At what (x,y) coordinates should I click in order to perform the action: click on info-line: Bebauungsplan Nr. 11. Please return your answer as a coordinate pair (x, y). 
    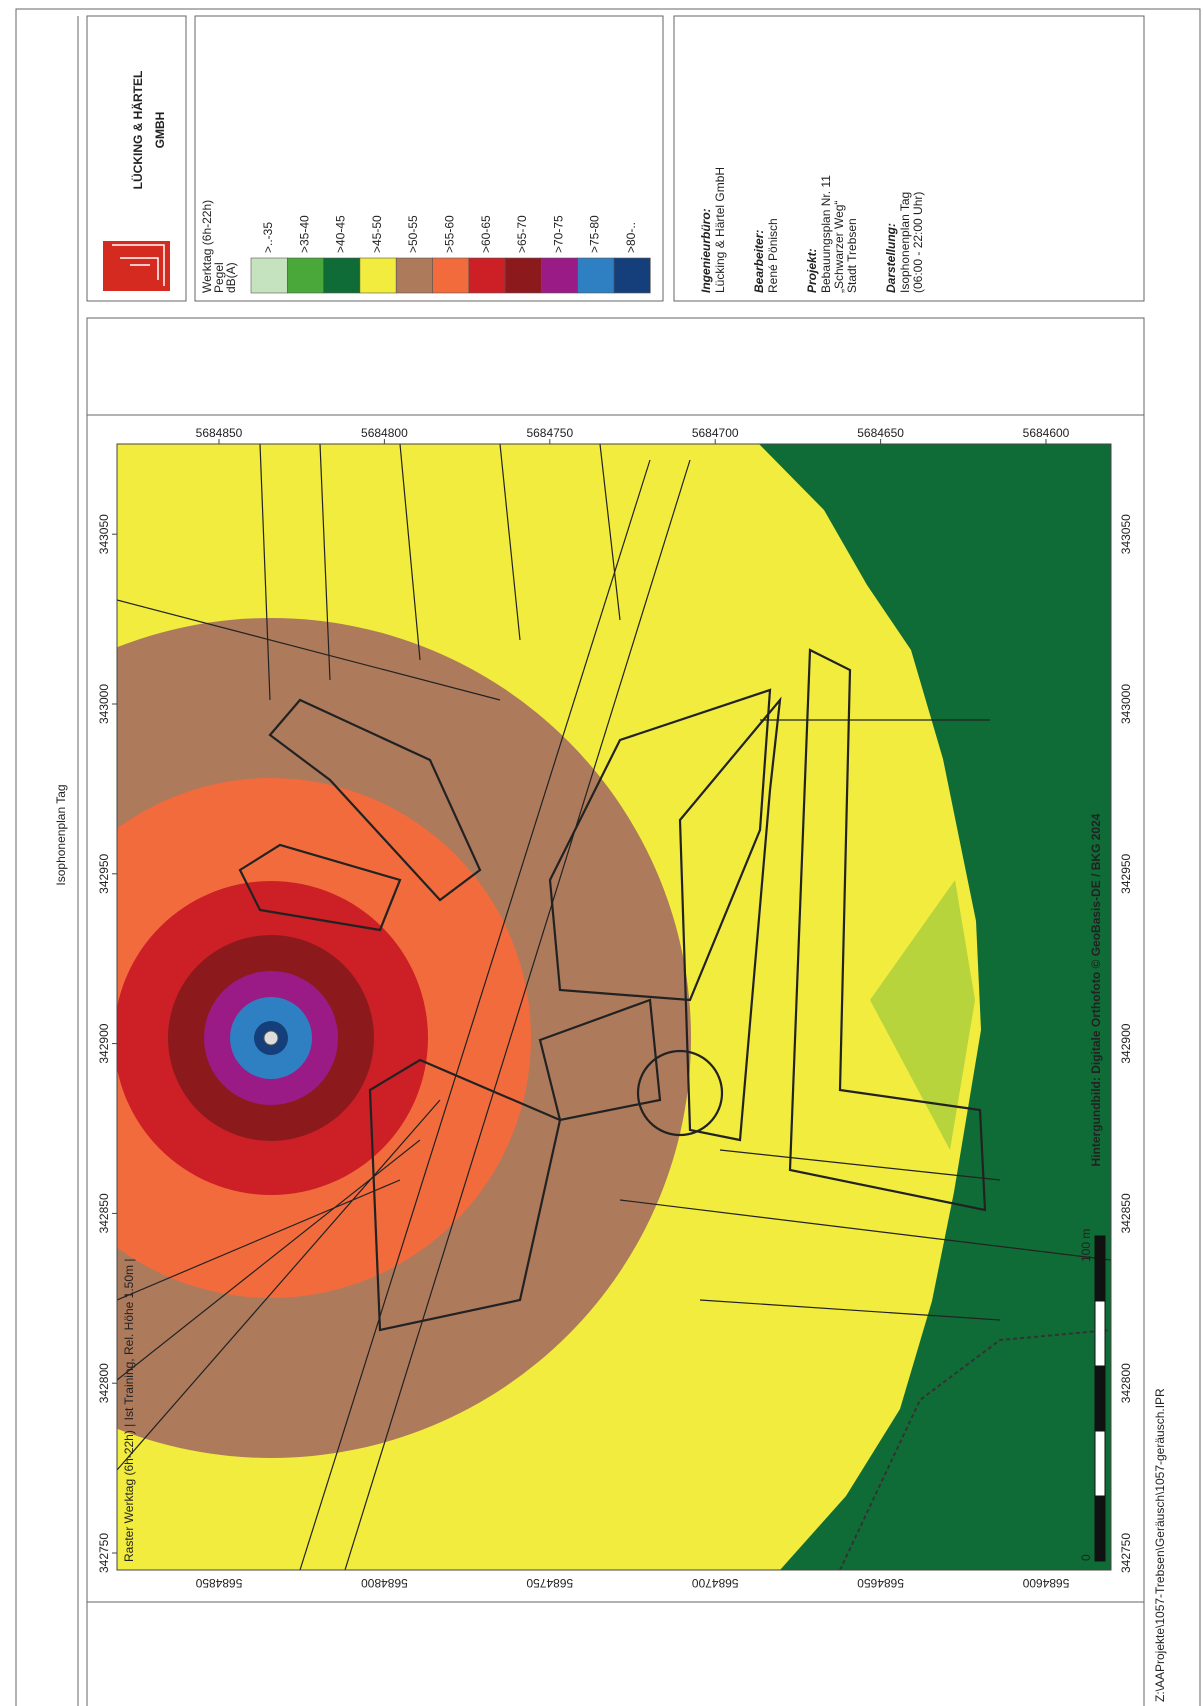
    Looking at the image, I should click on (826, 234).